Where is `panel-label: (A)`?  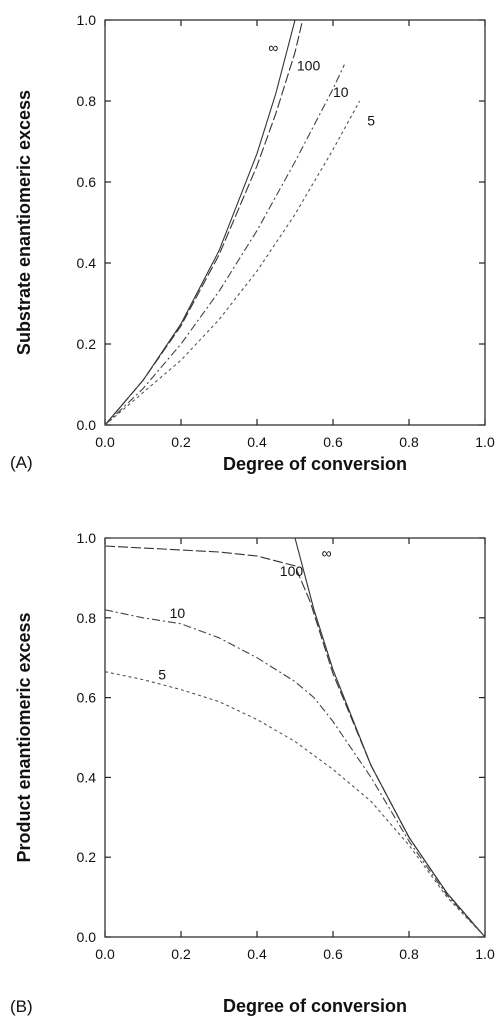
panel-label: (A) is located at coordinates (21, 462).